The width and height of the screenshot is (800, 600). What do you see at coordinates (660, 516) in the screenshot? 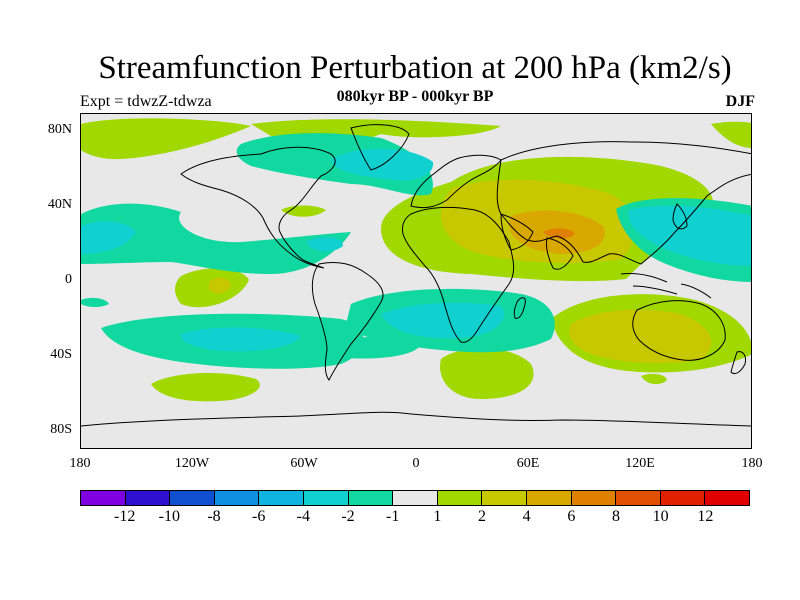
I see `colorbar-label: 10` at bounding box center [660, 516].